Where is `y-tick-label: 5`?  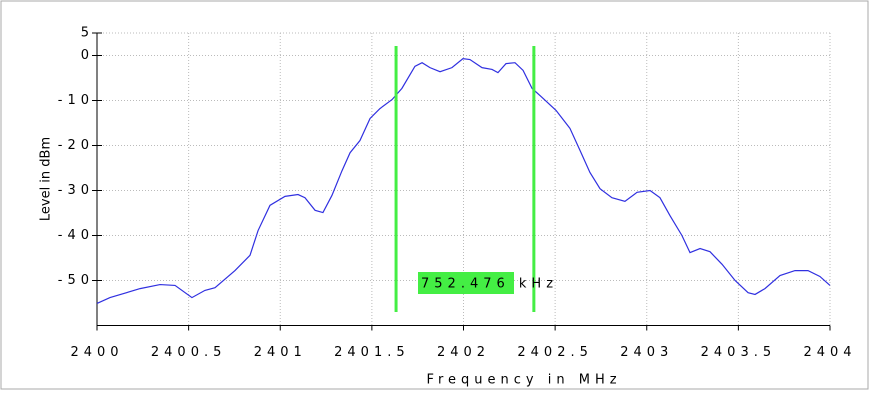
y-tick-label: 5 is located at coordinates (87, 33).